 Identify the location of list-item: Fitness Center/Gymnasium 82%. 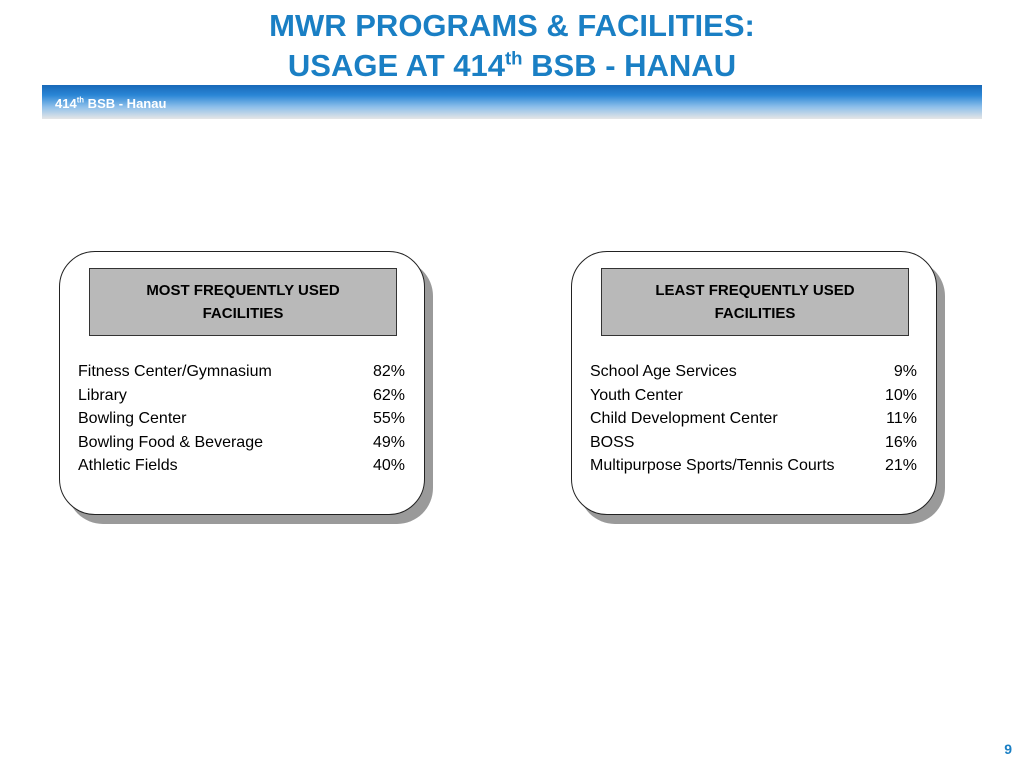
(241, 372).